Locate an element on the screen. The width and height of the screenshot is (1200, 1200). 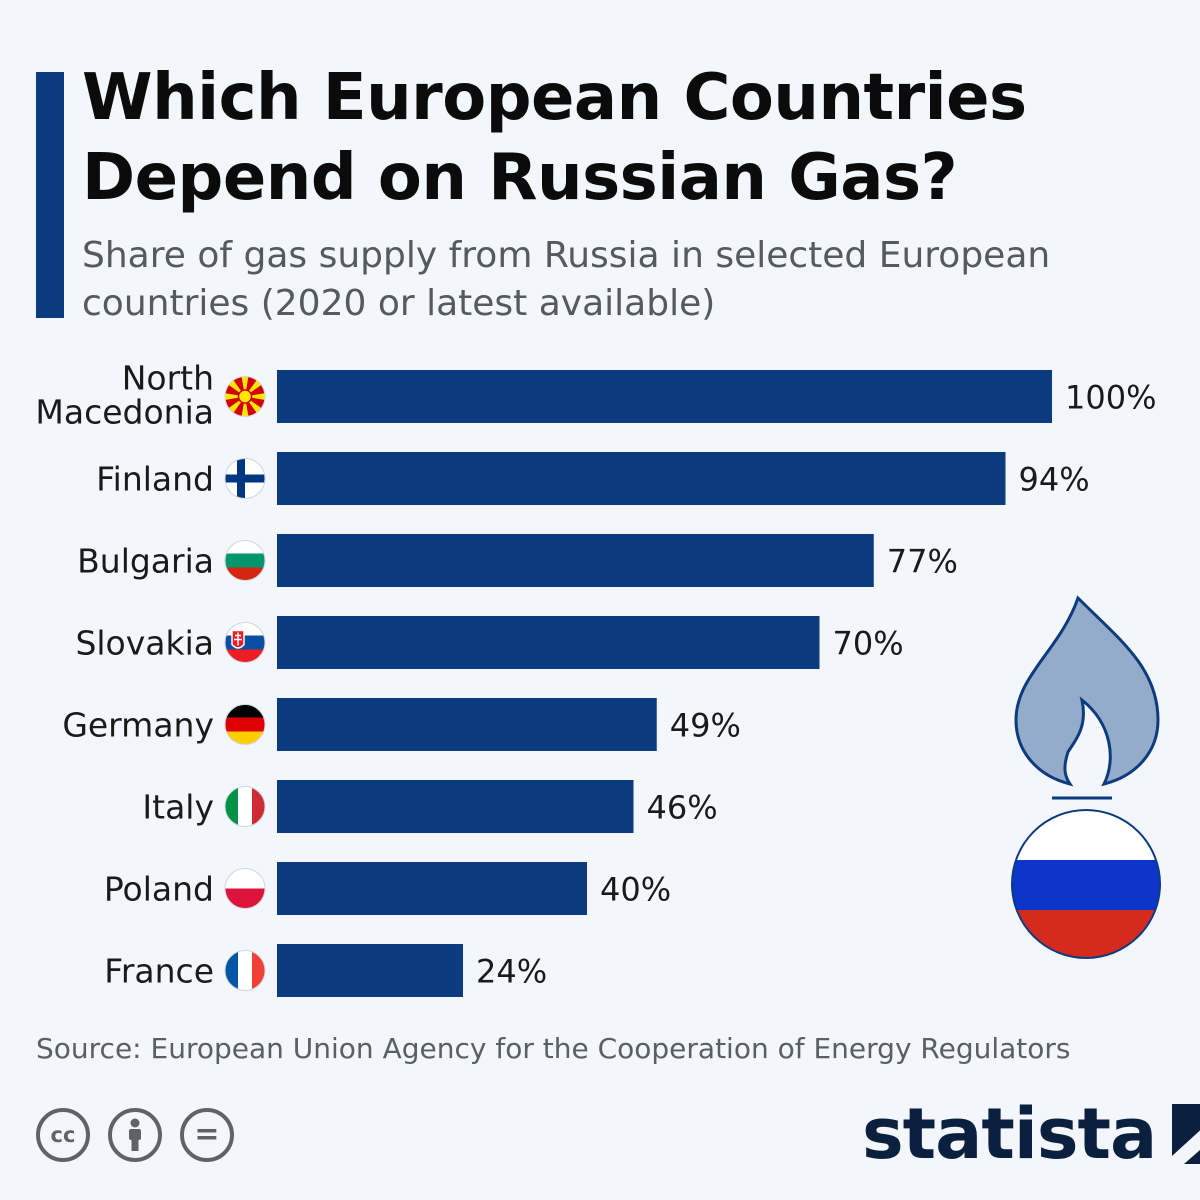
poland-flag-icon is located at coordinates (245, 888).